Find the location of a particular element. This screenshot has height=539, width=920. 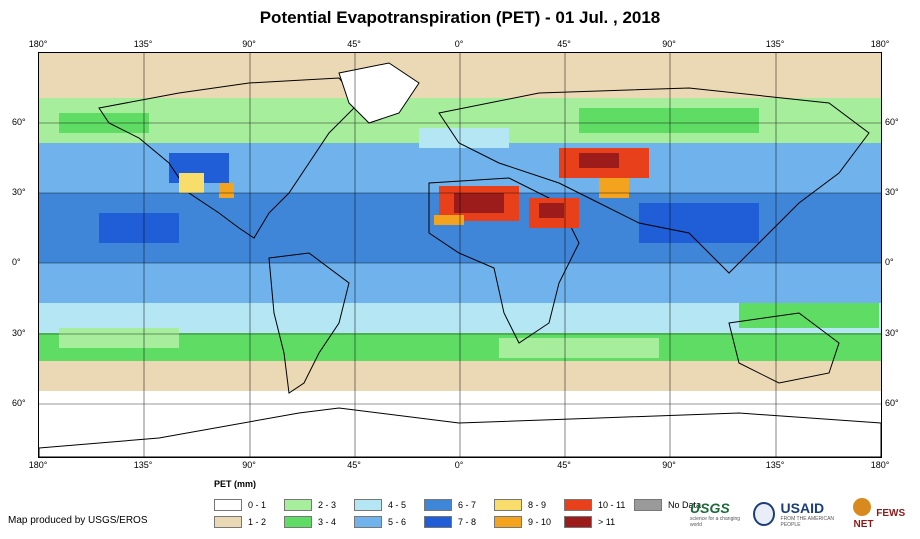

legend-item: 2 - 3 is located at coordinates (310, 505).